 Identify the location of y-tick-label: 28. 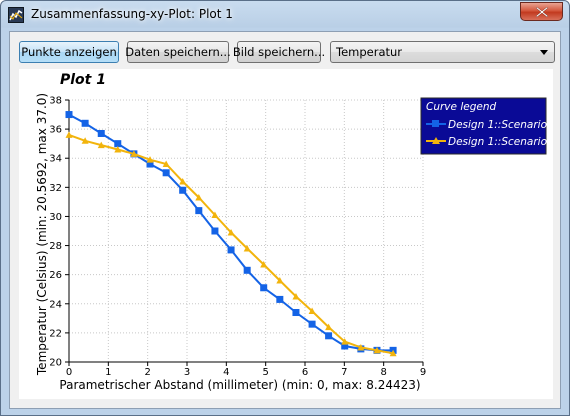
(55, 246).